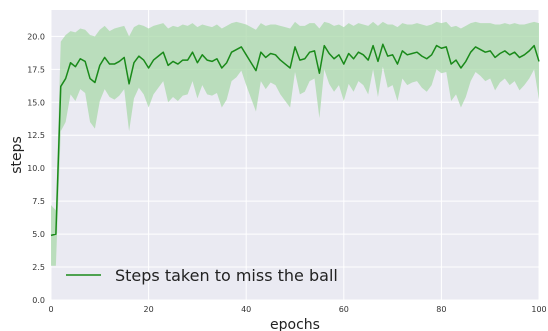 This screenshot has height=331, width=548. What do you see at coordinates (441, 309) in the screenshot?
I see `x-tick-label: 80` at bounding box center [441, 309].